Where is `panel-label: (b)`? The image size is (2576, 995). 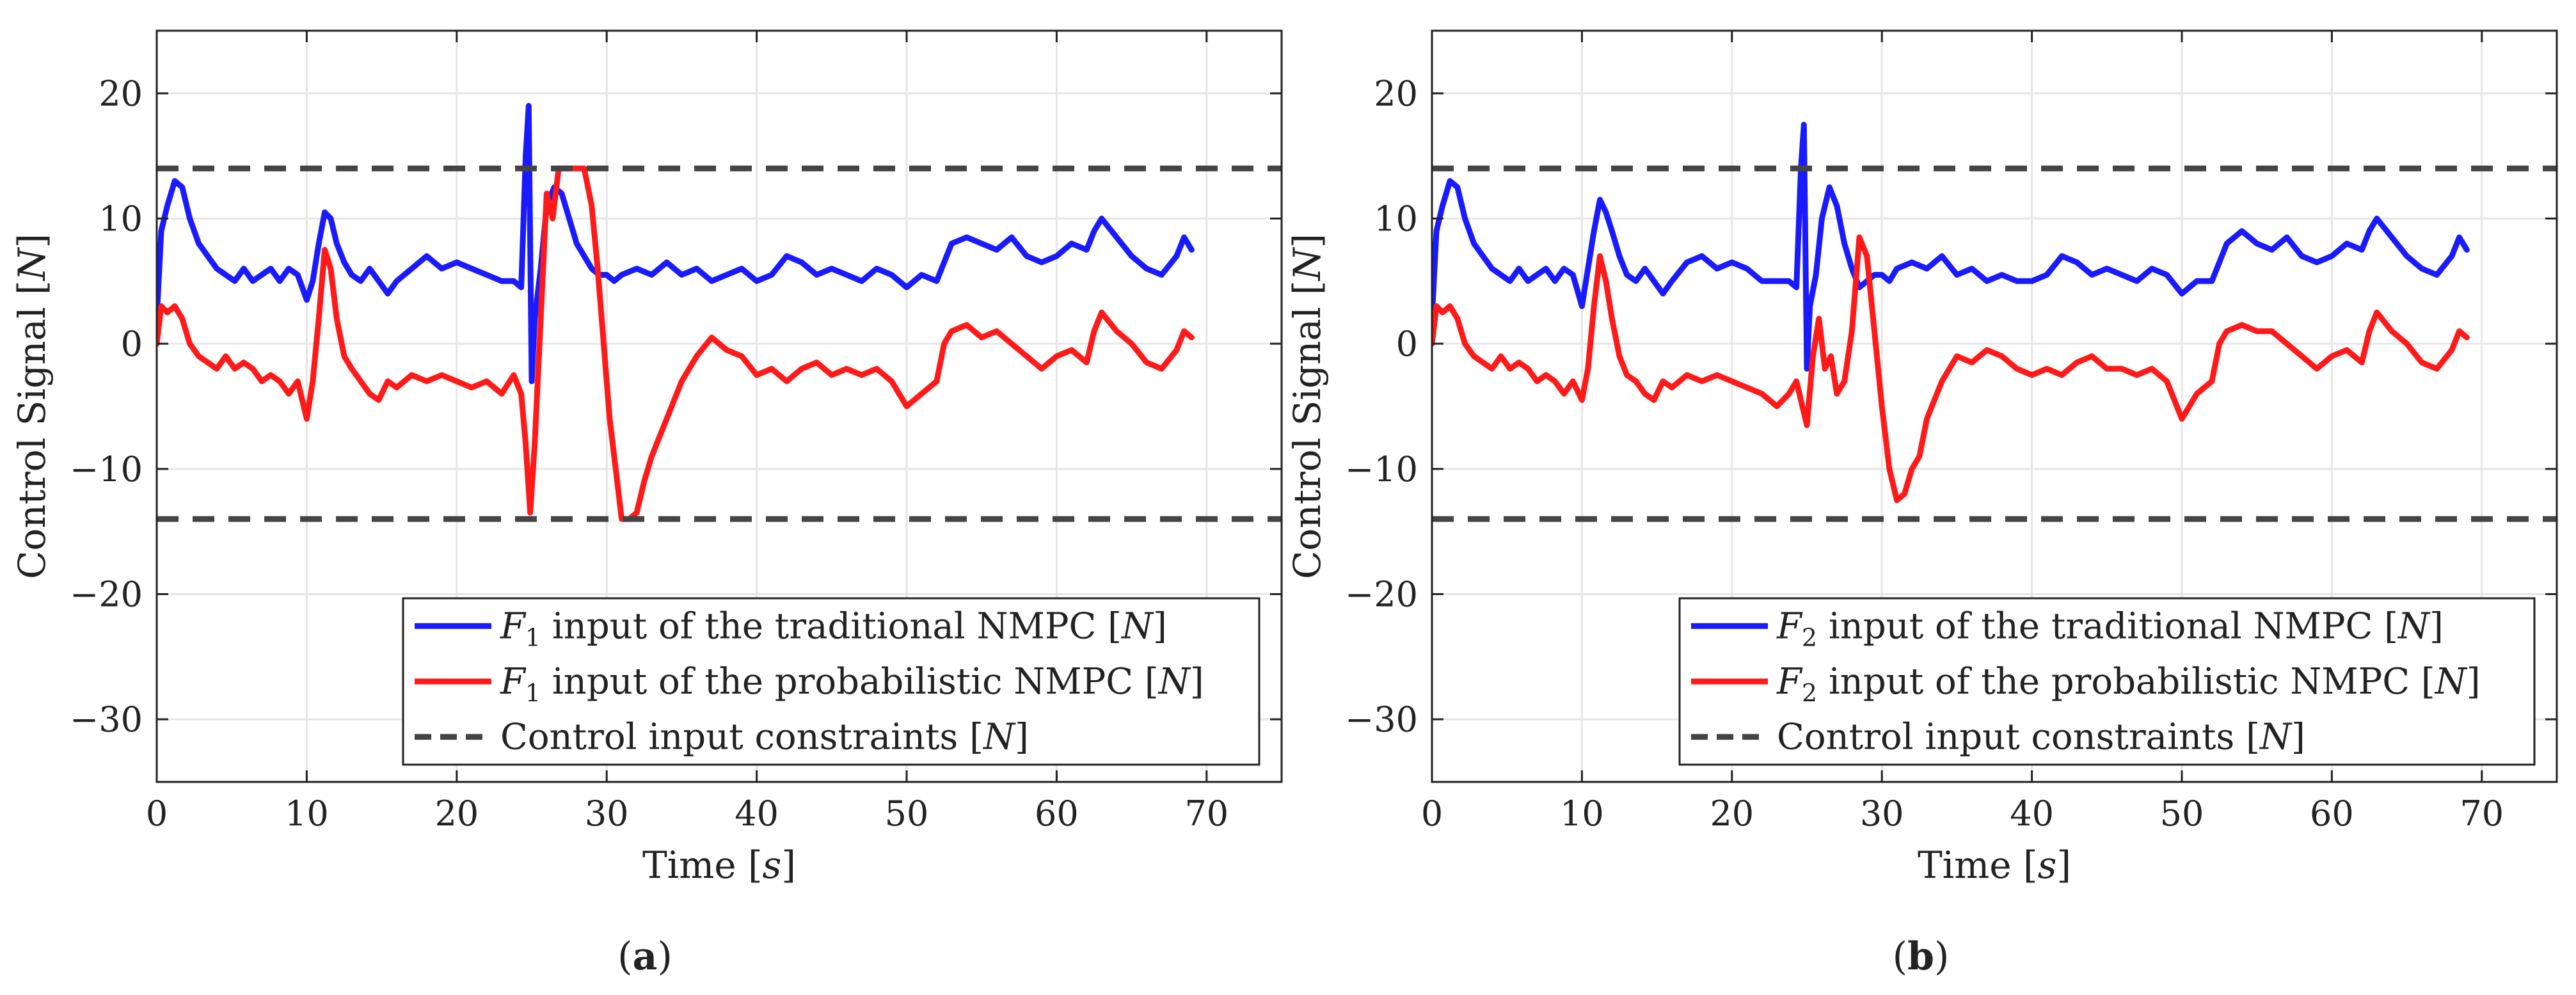 panel-label: (b) is located at coordinates (1922, 956).